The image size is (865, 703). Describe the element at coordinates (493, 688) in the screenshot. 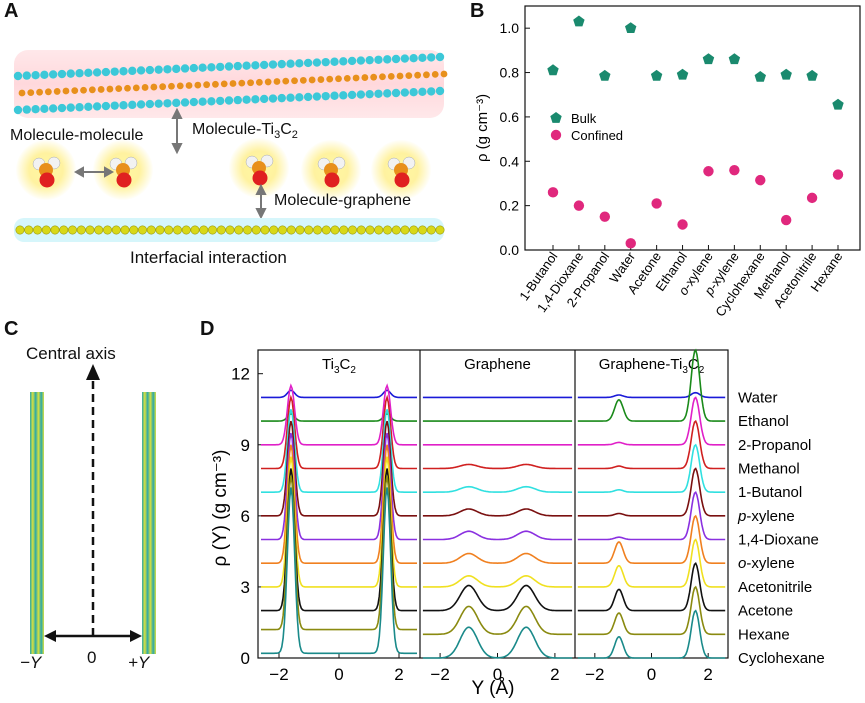

I see `x-axis-label: Y (Å)` at that location.